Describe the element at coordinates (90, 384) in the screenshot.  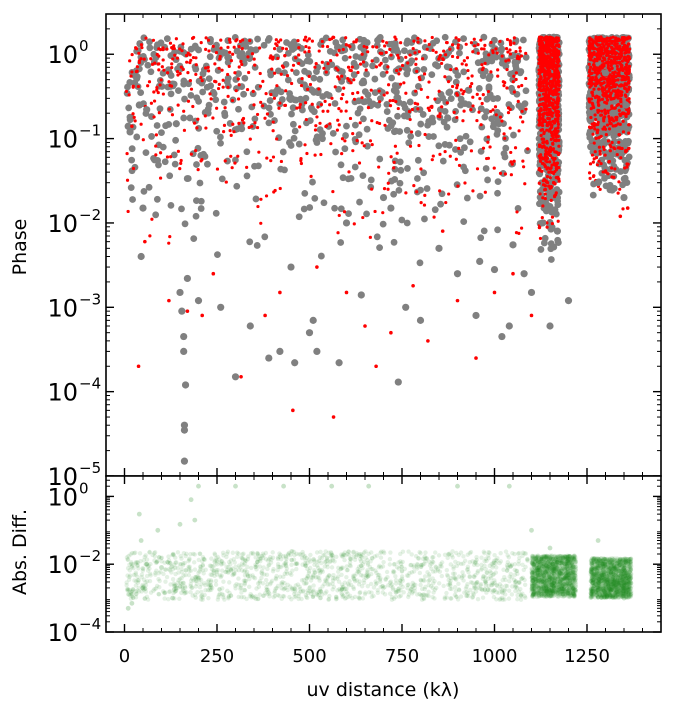
I see `y-tick-exponent: −4` at that location.